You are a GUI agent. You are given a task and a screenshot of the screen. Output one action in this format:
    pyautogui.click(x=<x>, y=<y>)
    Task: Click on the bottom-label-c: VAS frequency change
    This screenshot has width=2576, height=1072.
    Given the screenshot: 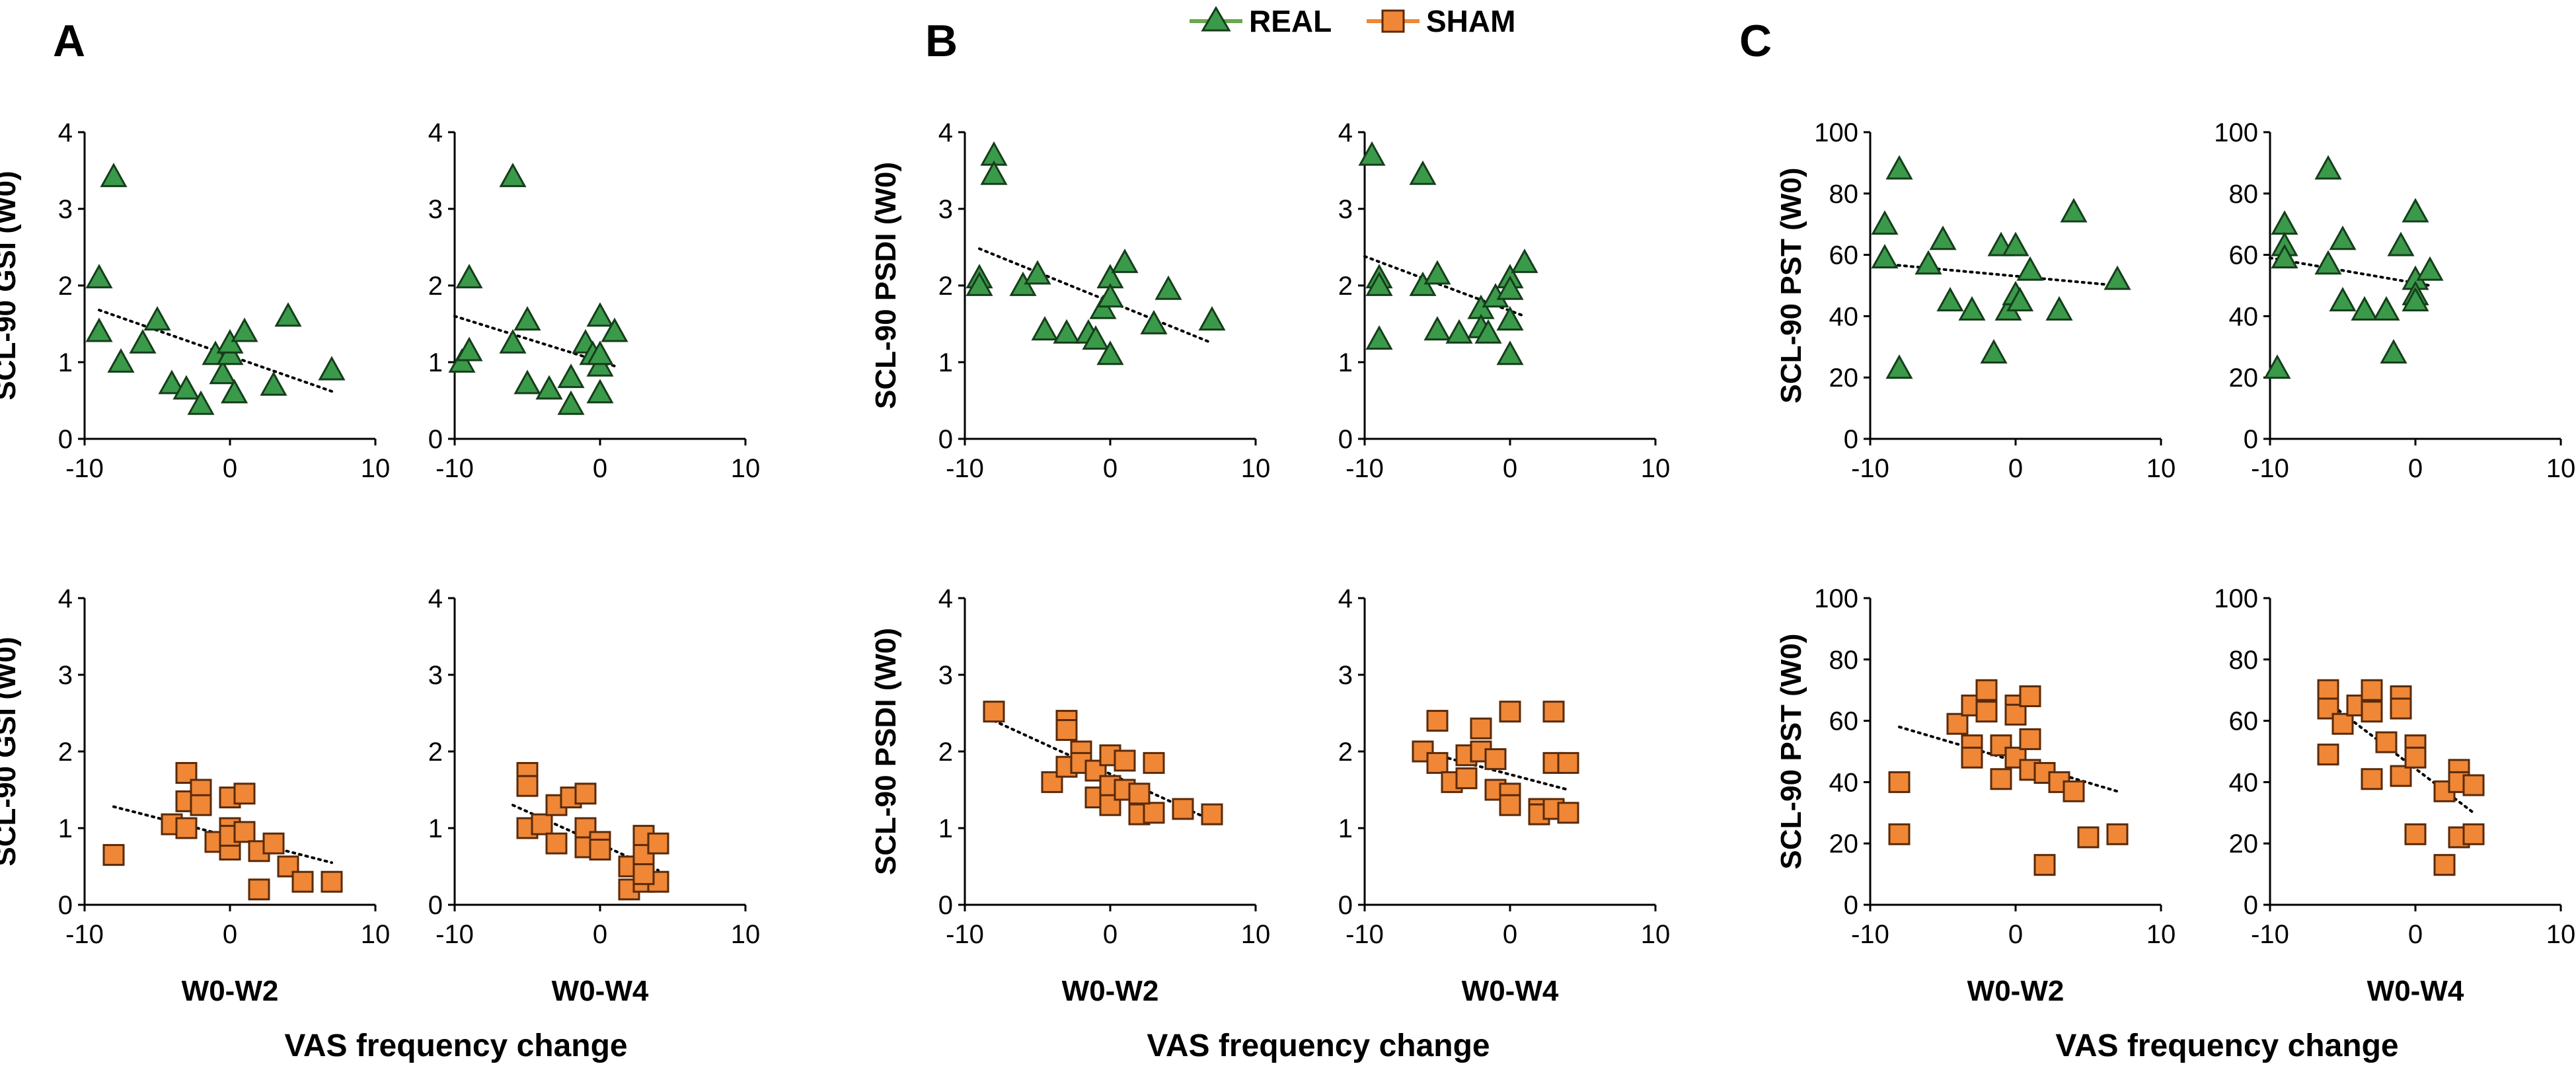 What is the action you would take?
    pyautogui.click(x=2226, y=1045)
    